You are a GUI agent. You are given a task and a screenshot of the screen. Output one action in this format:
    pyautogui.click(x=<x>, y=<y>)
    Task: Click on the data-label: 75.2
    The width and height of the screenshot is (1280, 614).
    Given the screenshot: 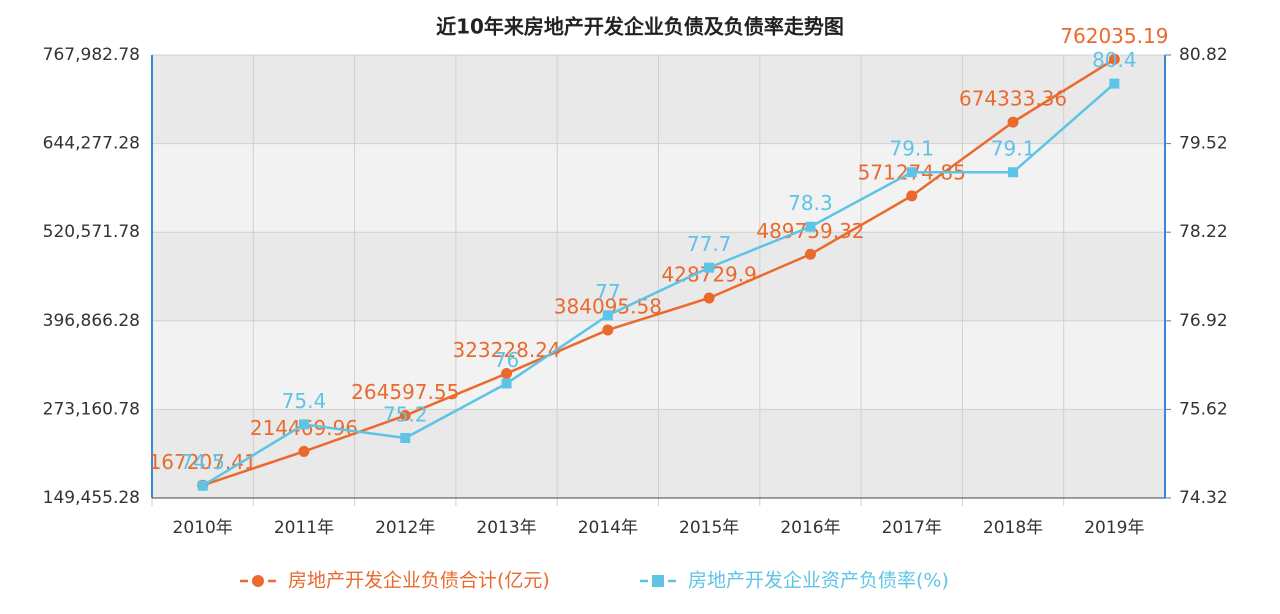 What is the action you would take?
    pyautogui.click(x=405, y=415)
    